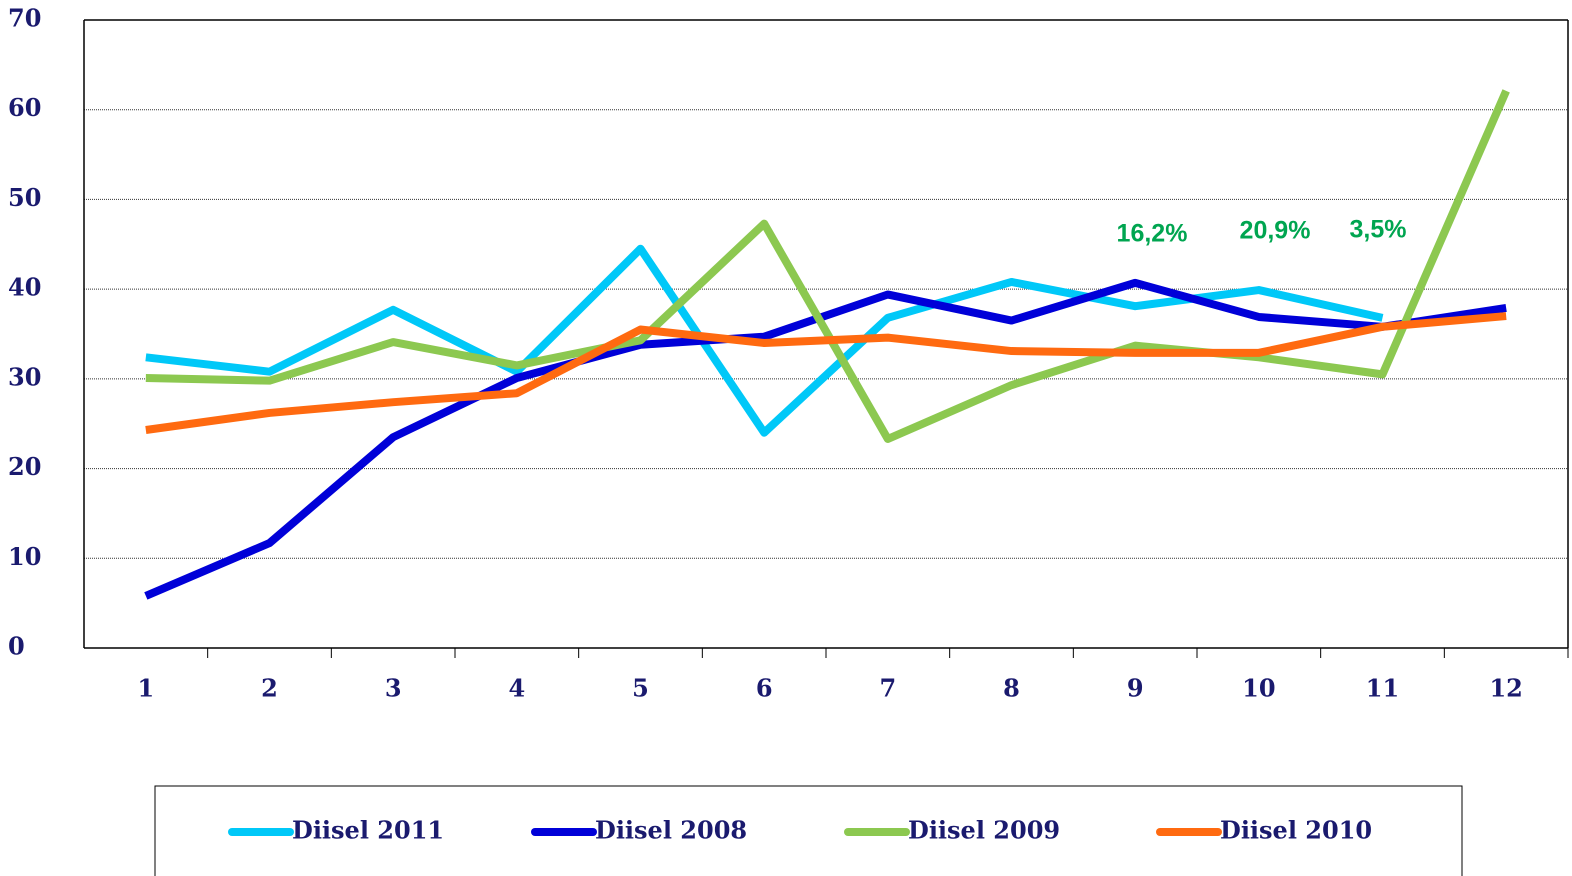 The width and height of the screenshot is (1572, 876). What do you see at coordinates (1382, 688) in the screenshot?
I see `x-tick-label: 11` at bounding box center [1382, 688].